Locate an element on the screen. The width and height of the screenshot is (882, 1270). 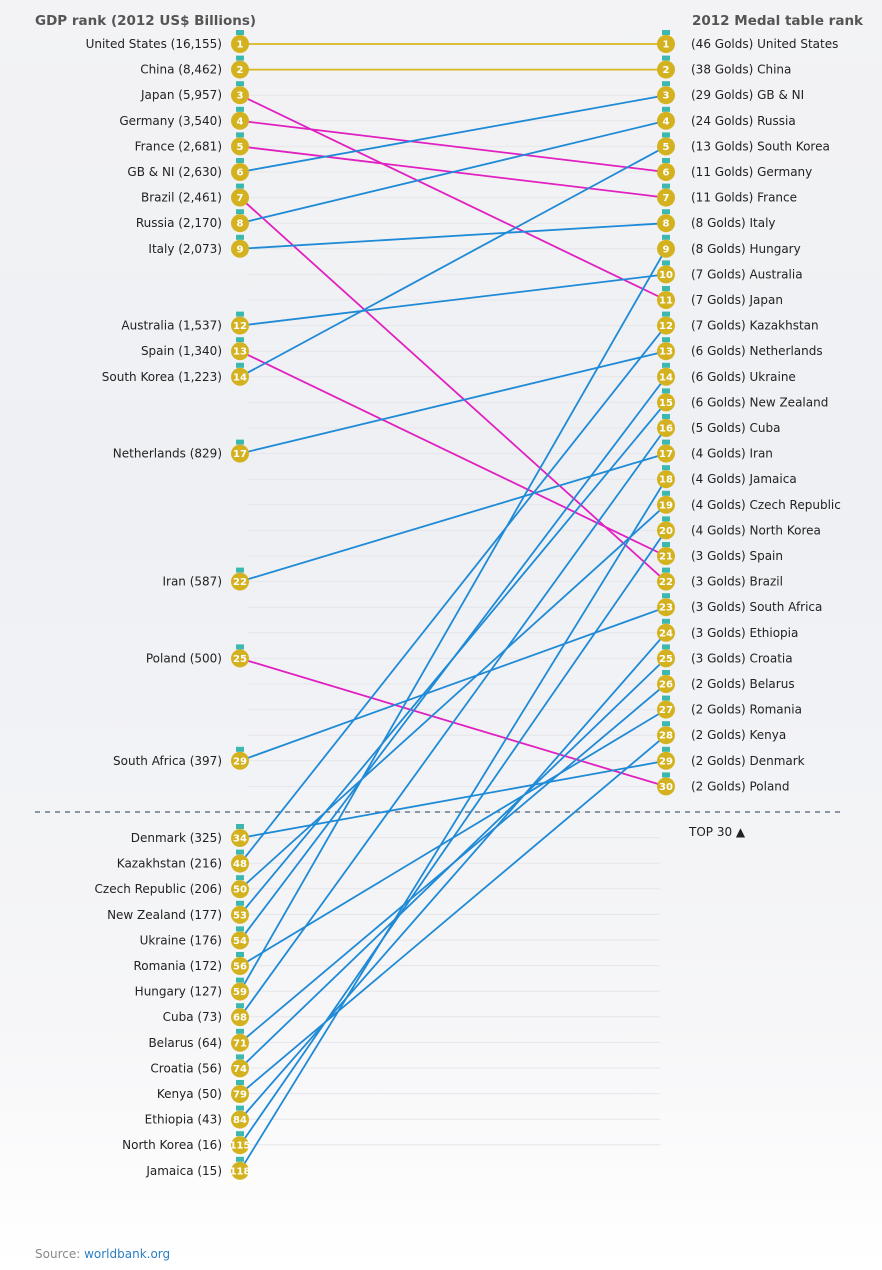
gdp-brazil-ribbon is located at coordinates (240, 186).